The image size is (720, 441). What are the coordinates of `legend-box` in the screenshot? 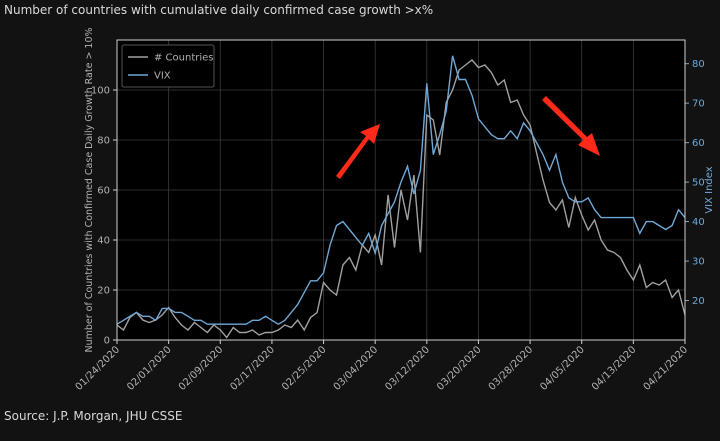 It's located at (168, 66).